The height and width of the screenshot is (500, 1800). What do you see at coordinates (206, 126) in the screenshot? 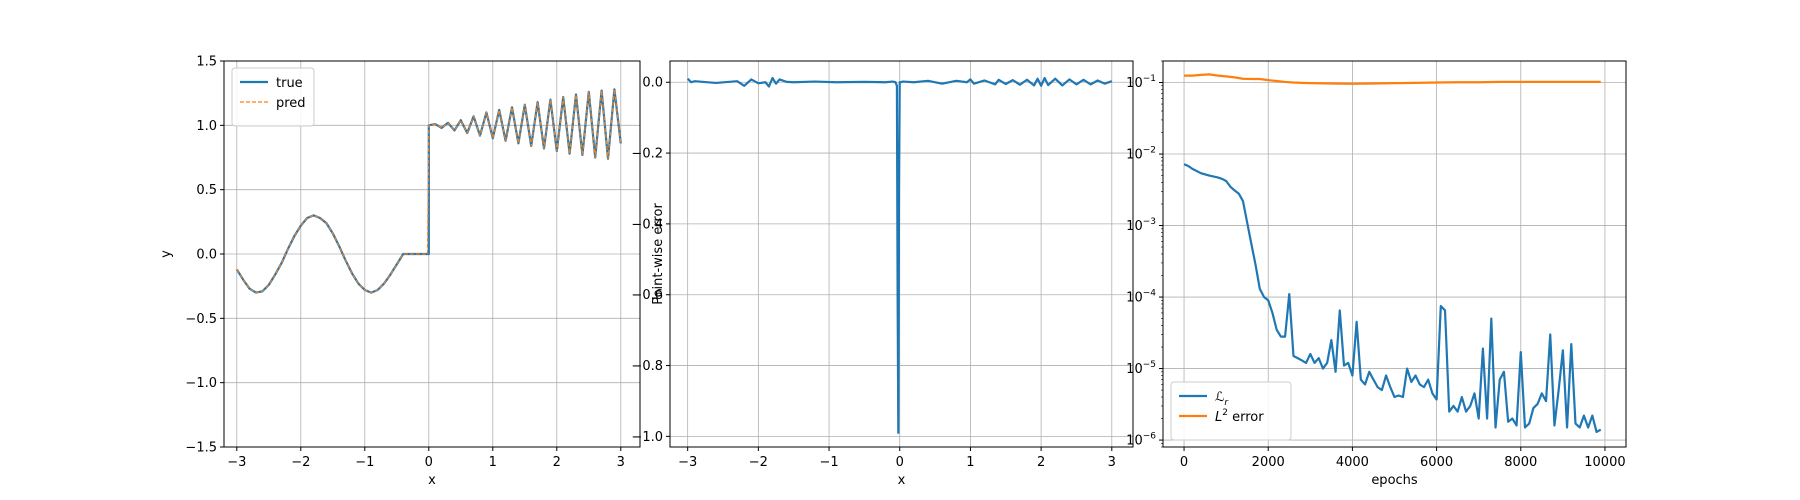
I see `y-tick-label: 1.0` at bounding box center [206, 126].